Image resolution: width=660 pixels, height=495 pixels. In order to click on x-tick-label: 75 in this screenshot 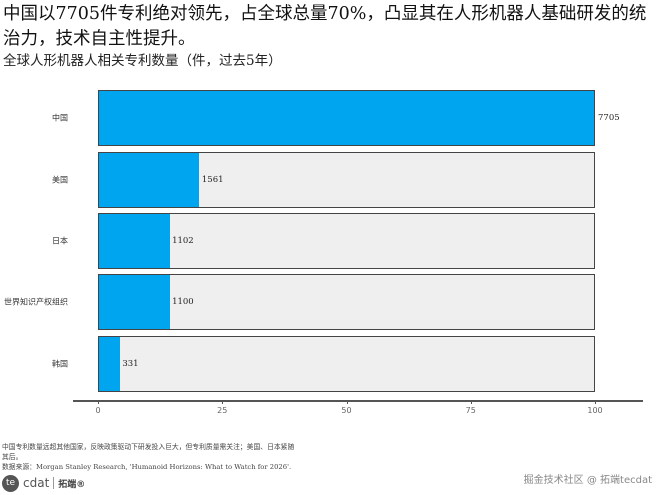, I will do `click(470, 410)`.